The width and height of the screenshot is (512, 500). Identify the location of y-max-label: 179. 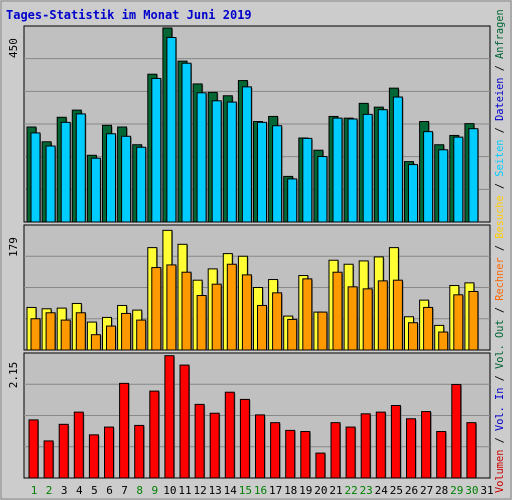
(13, 247).